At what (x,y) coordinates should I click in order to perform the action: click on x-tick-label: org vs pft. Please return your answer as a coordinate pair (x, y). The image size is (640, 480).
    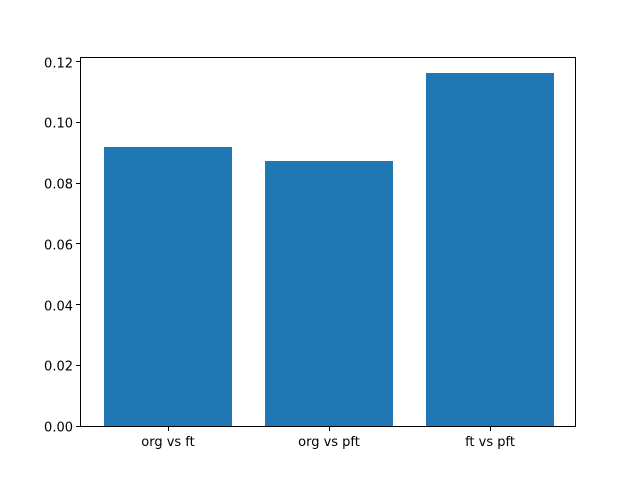
    Looking at the image, I should click on (329, 442).